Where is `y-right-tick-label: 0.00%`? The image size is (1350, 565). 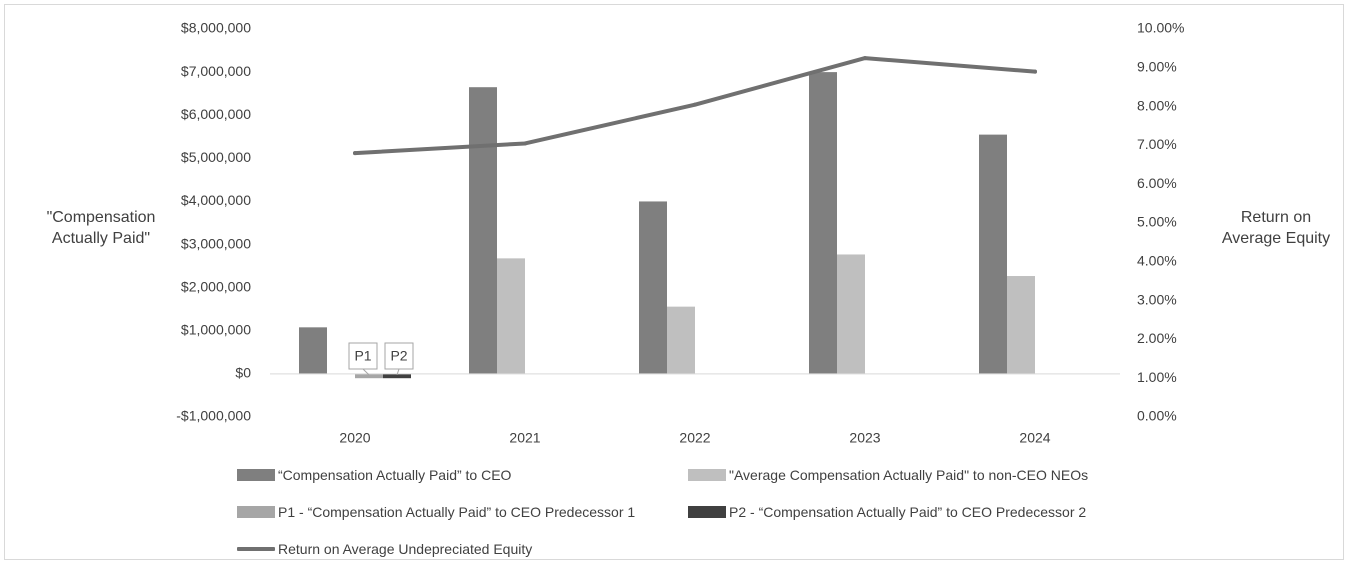
y-right-tick-label: 0.00% is located at coordinates (1157, 416).